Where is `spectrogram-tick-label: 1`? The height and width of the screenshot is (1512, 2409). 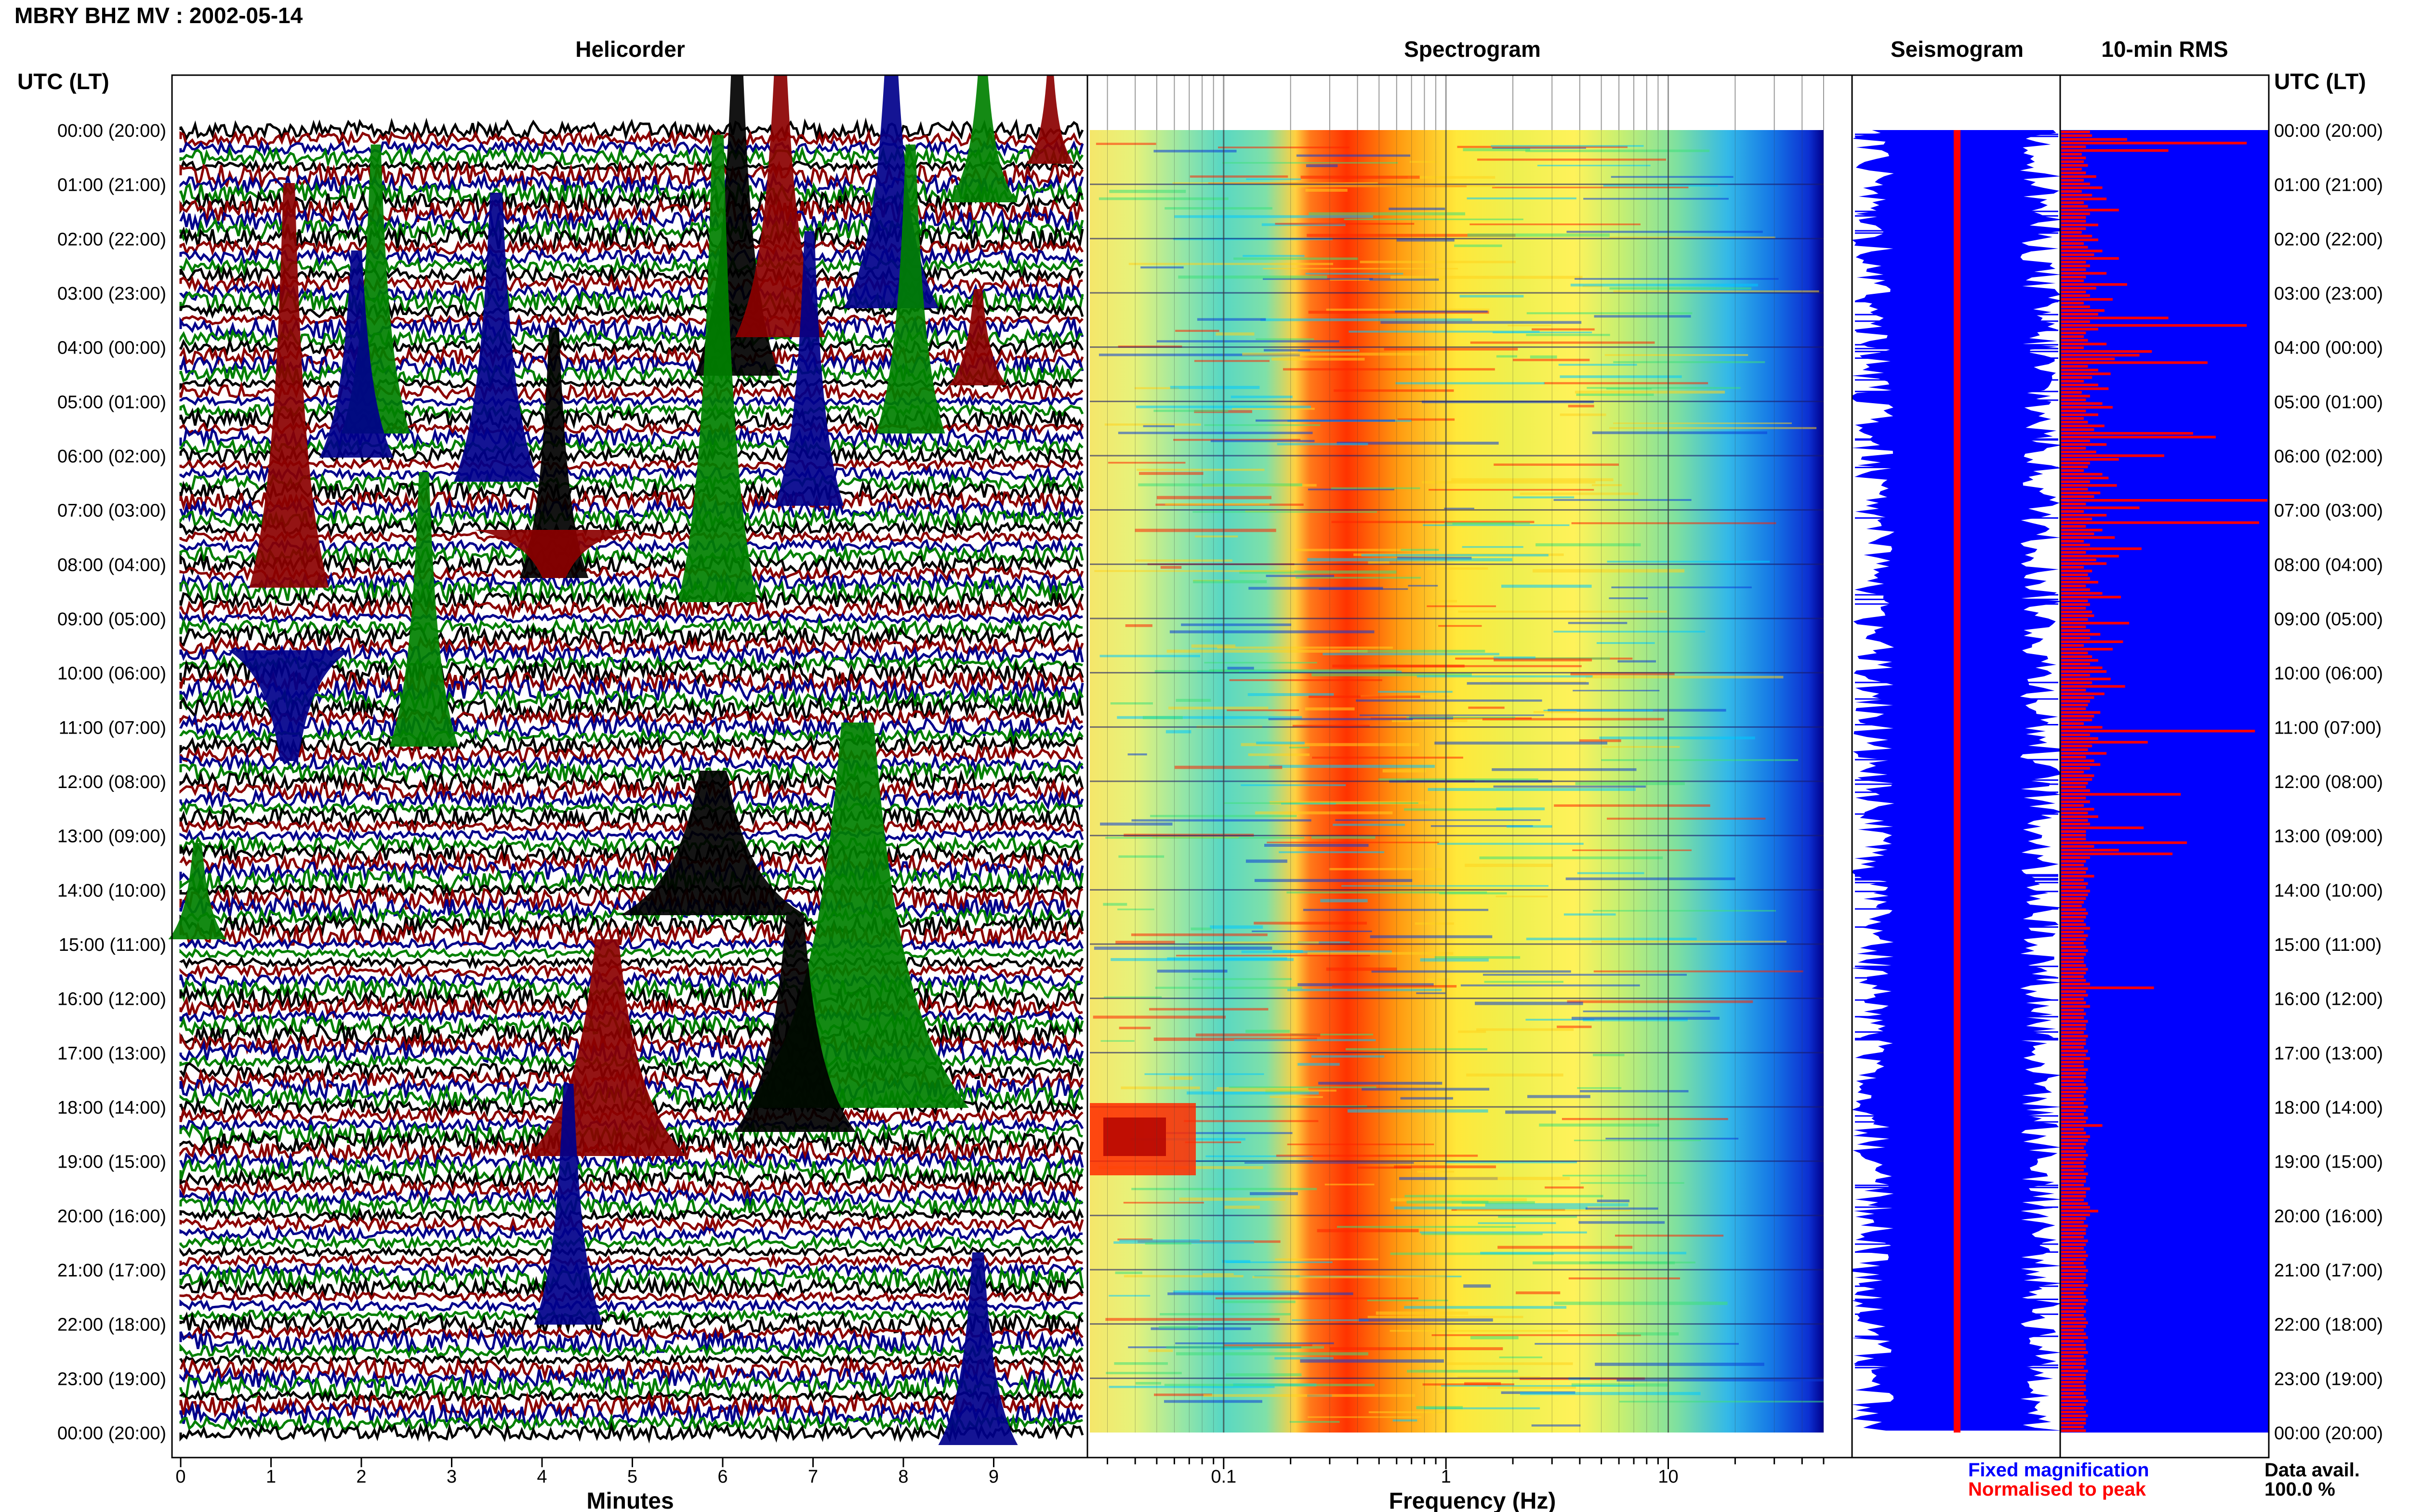 spectrogram-tick-label: 1 is located at coordinates (1446, 1477).